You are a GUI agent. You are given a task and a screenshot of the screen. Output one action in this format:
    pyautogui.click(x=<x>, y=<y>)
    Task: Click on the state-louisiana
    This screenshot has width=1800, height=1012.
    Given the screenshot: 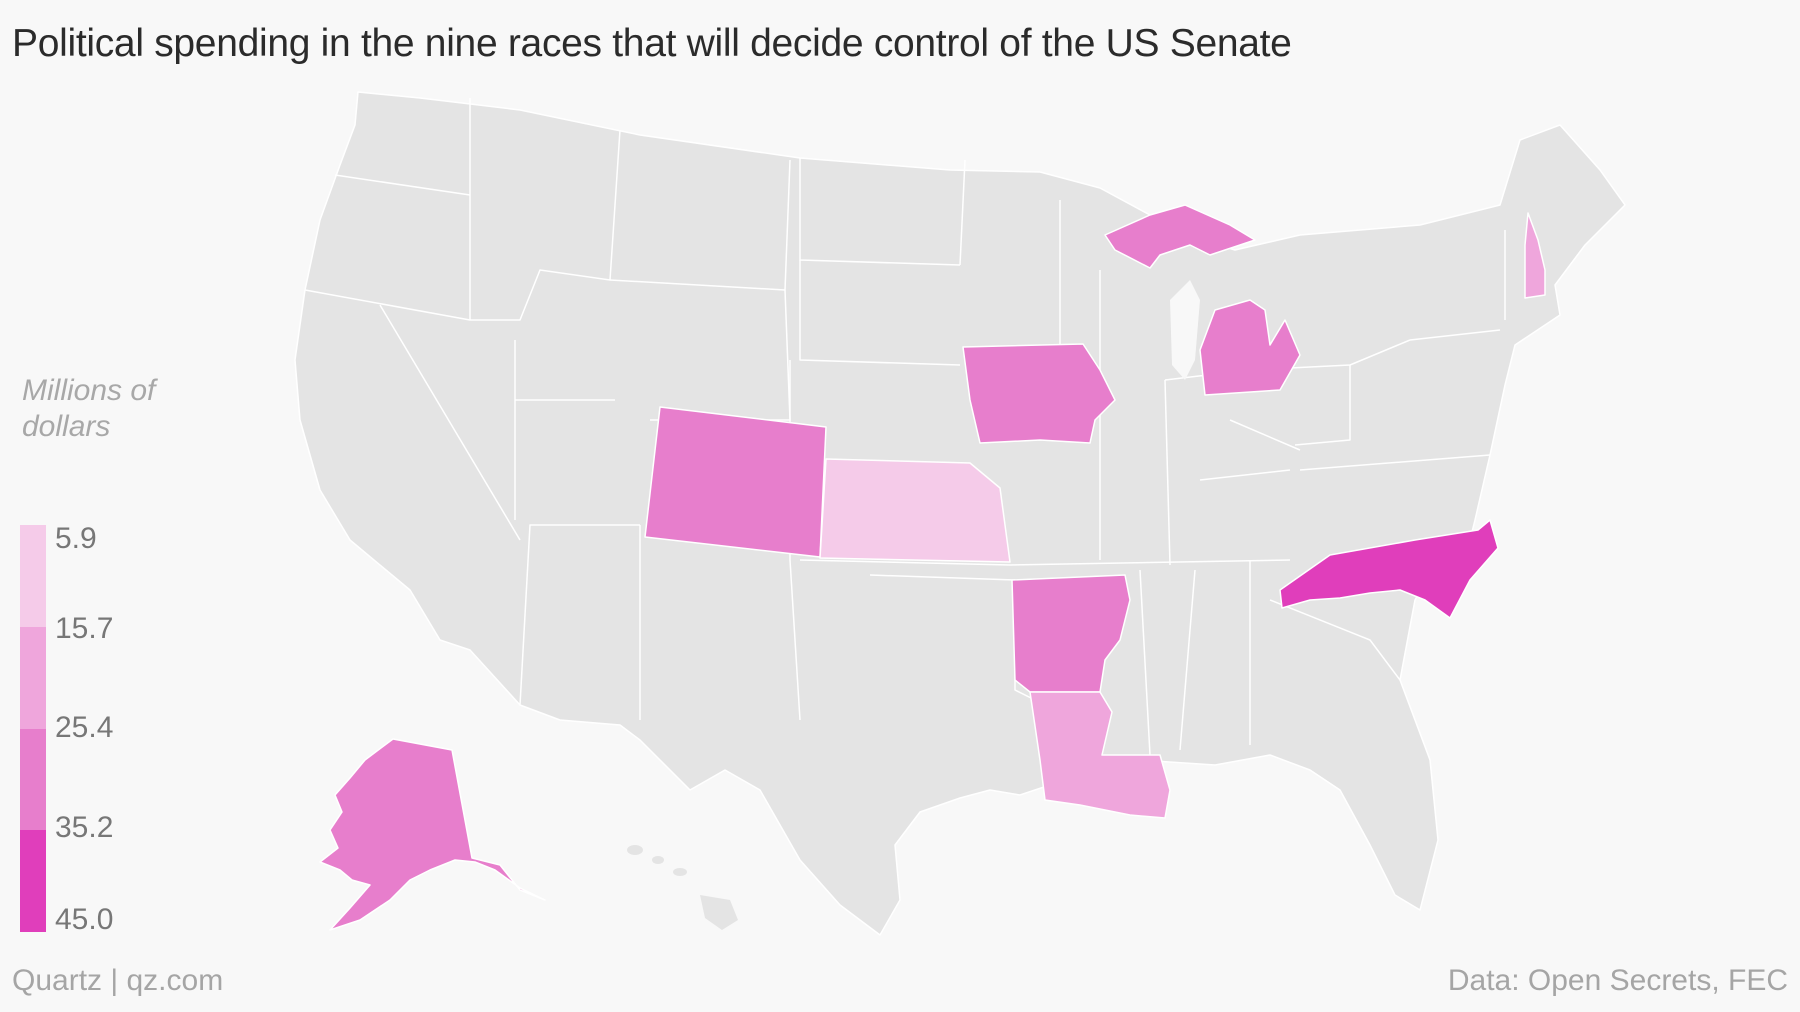 What is the action you would take?
    pyautogui.click(x=1100, y=755)
    